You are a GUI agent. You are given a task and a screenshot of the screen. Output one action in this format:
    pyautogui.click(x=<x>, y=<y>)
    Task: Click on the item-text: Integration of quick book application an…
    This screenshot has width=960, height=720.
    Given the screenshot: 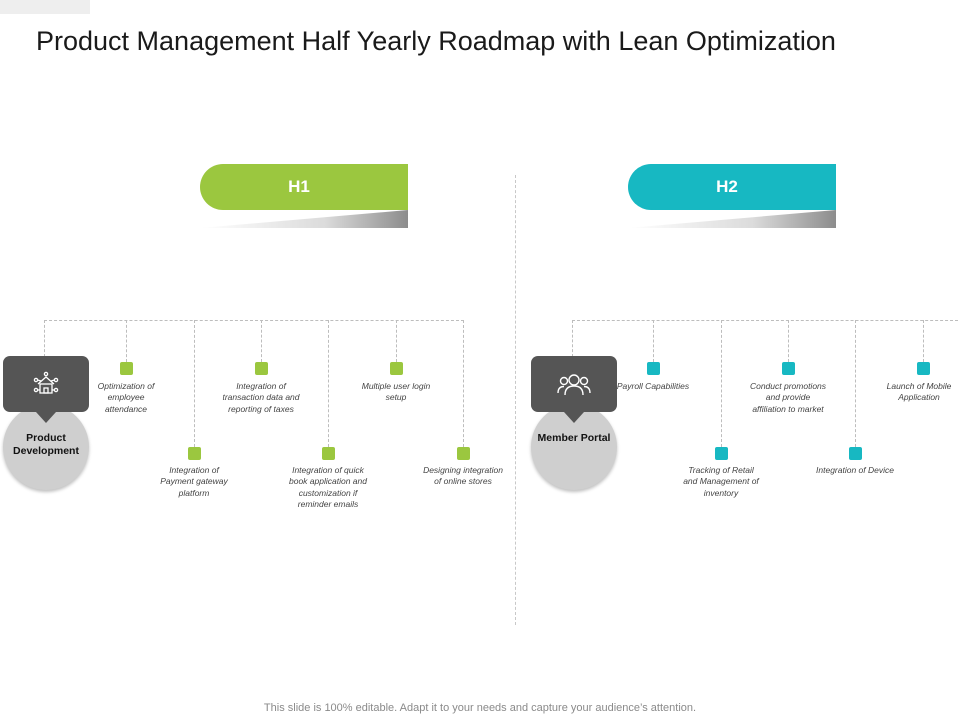 What is the action you would take?
    pyautogui.click(x=328, y=487)
    